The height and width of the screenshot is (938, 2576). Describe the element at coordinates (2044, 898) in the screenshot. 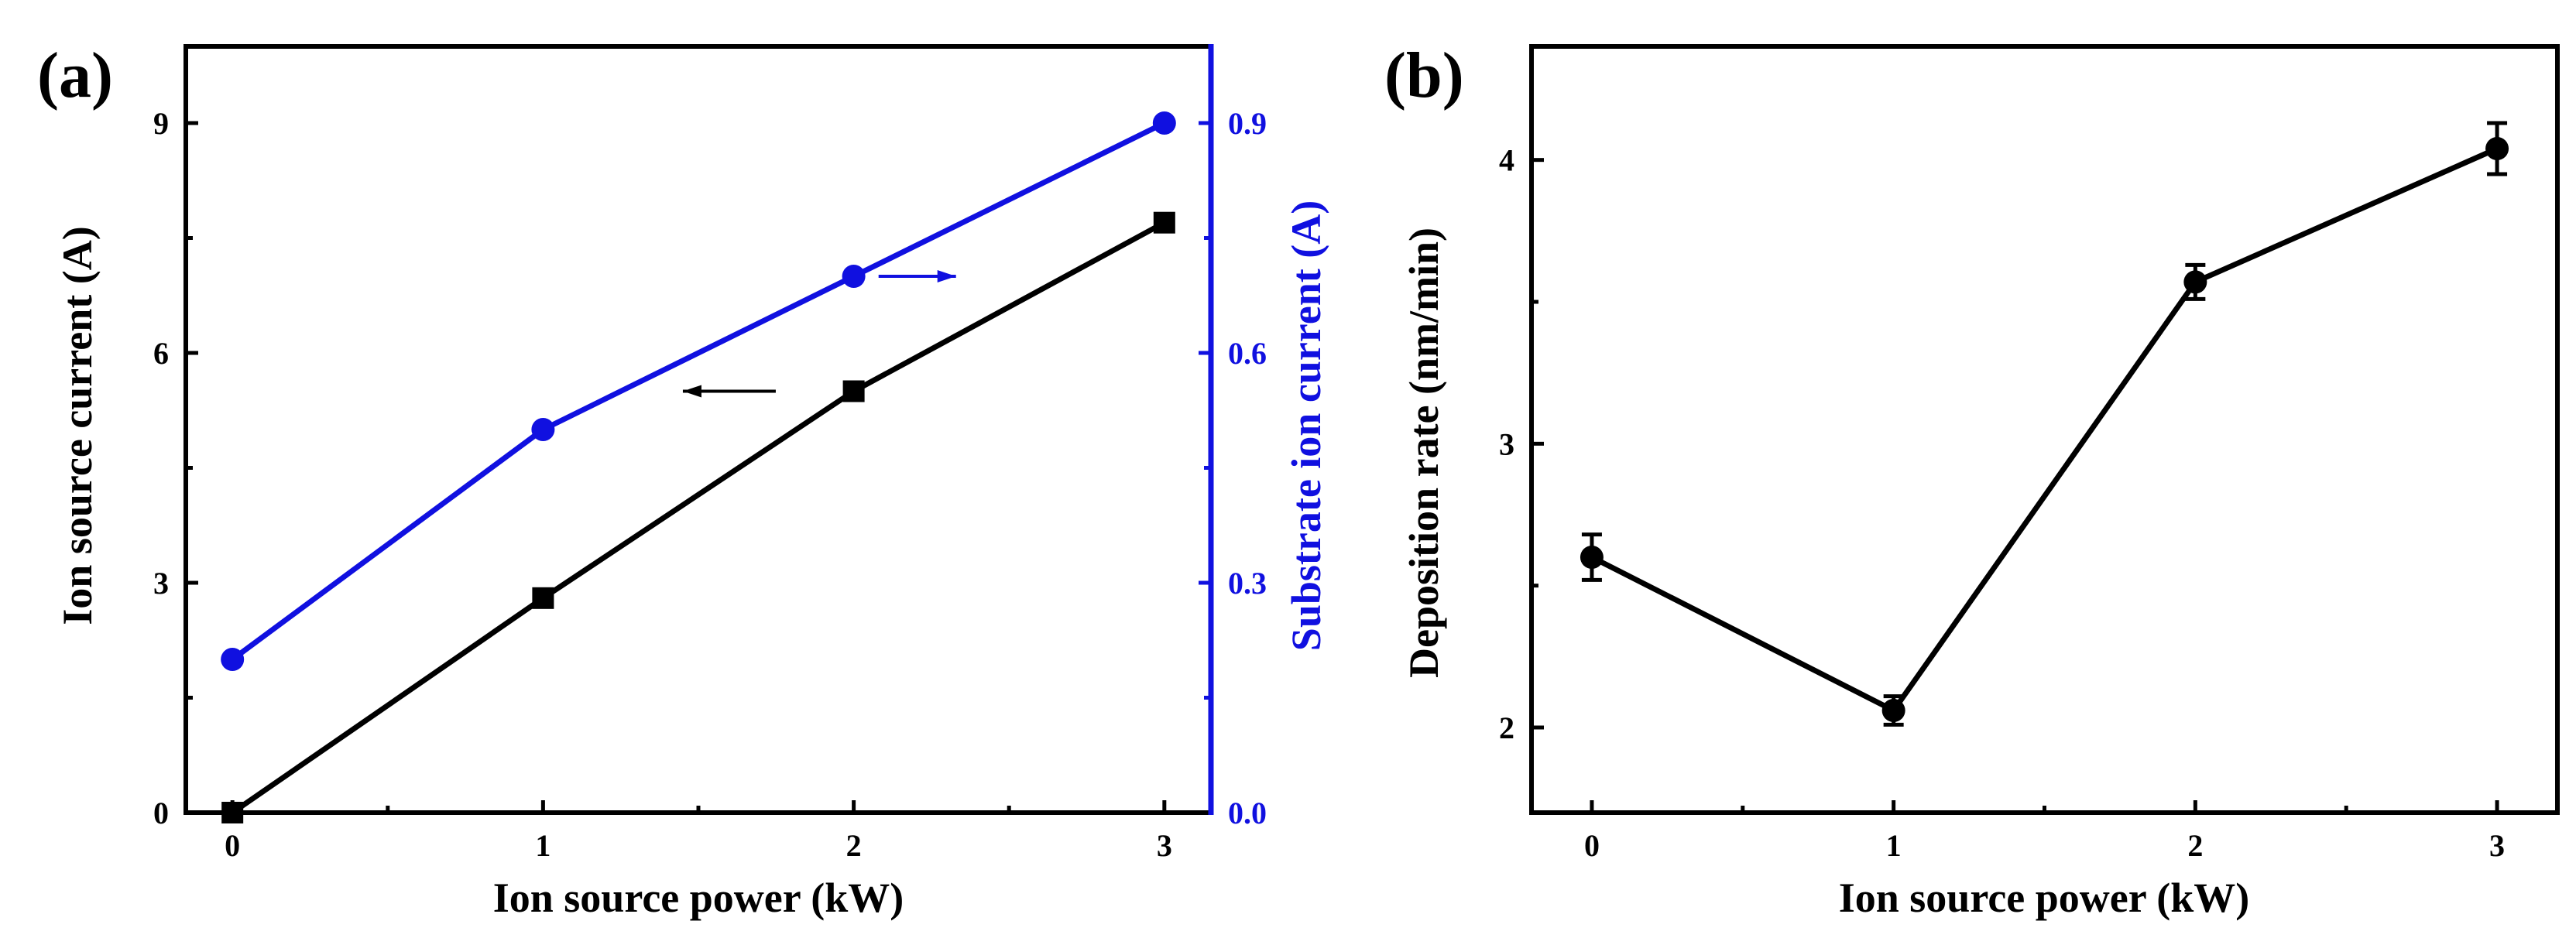

I see `panel-b-x-axis-label: Ion source power (kW)` at that location.